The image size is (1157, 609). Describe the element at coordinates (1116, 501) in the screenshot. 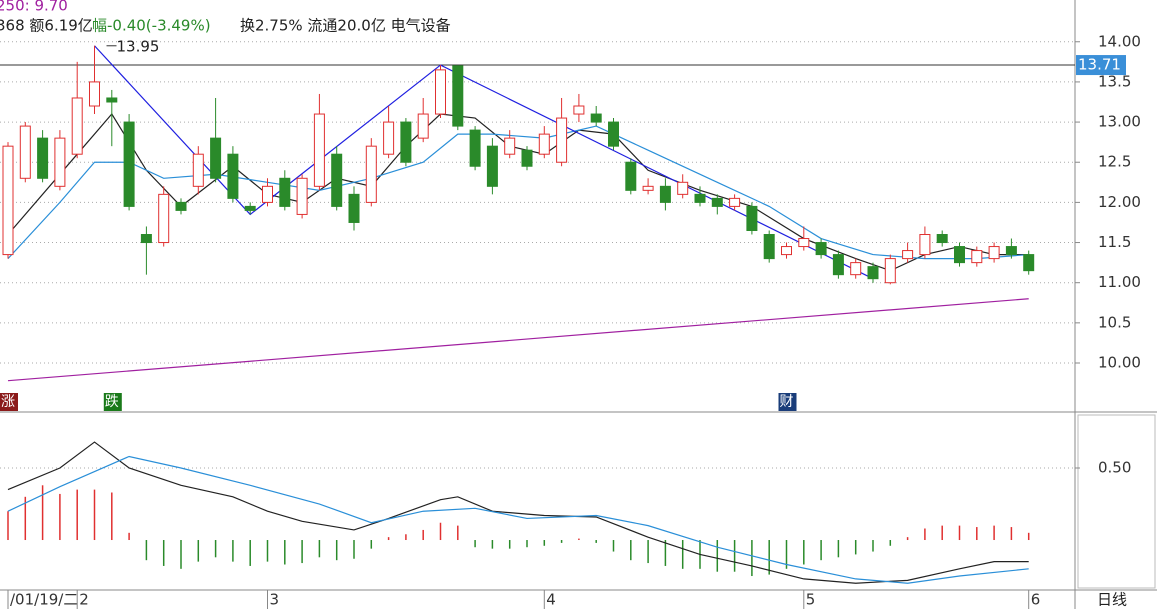

I see `axis-box` at that location.